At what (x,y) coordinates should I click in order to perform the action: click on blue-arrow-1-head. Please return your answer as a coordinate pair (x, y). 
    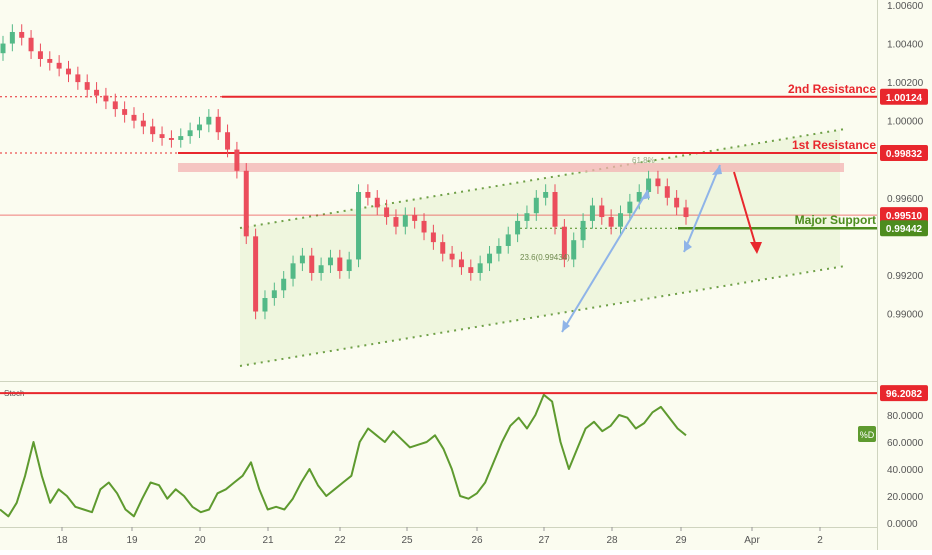
    Looking at the image, I should click on (645, 195).